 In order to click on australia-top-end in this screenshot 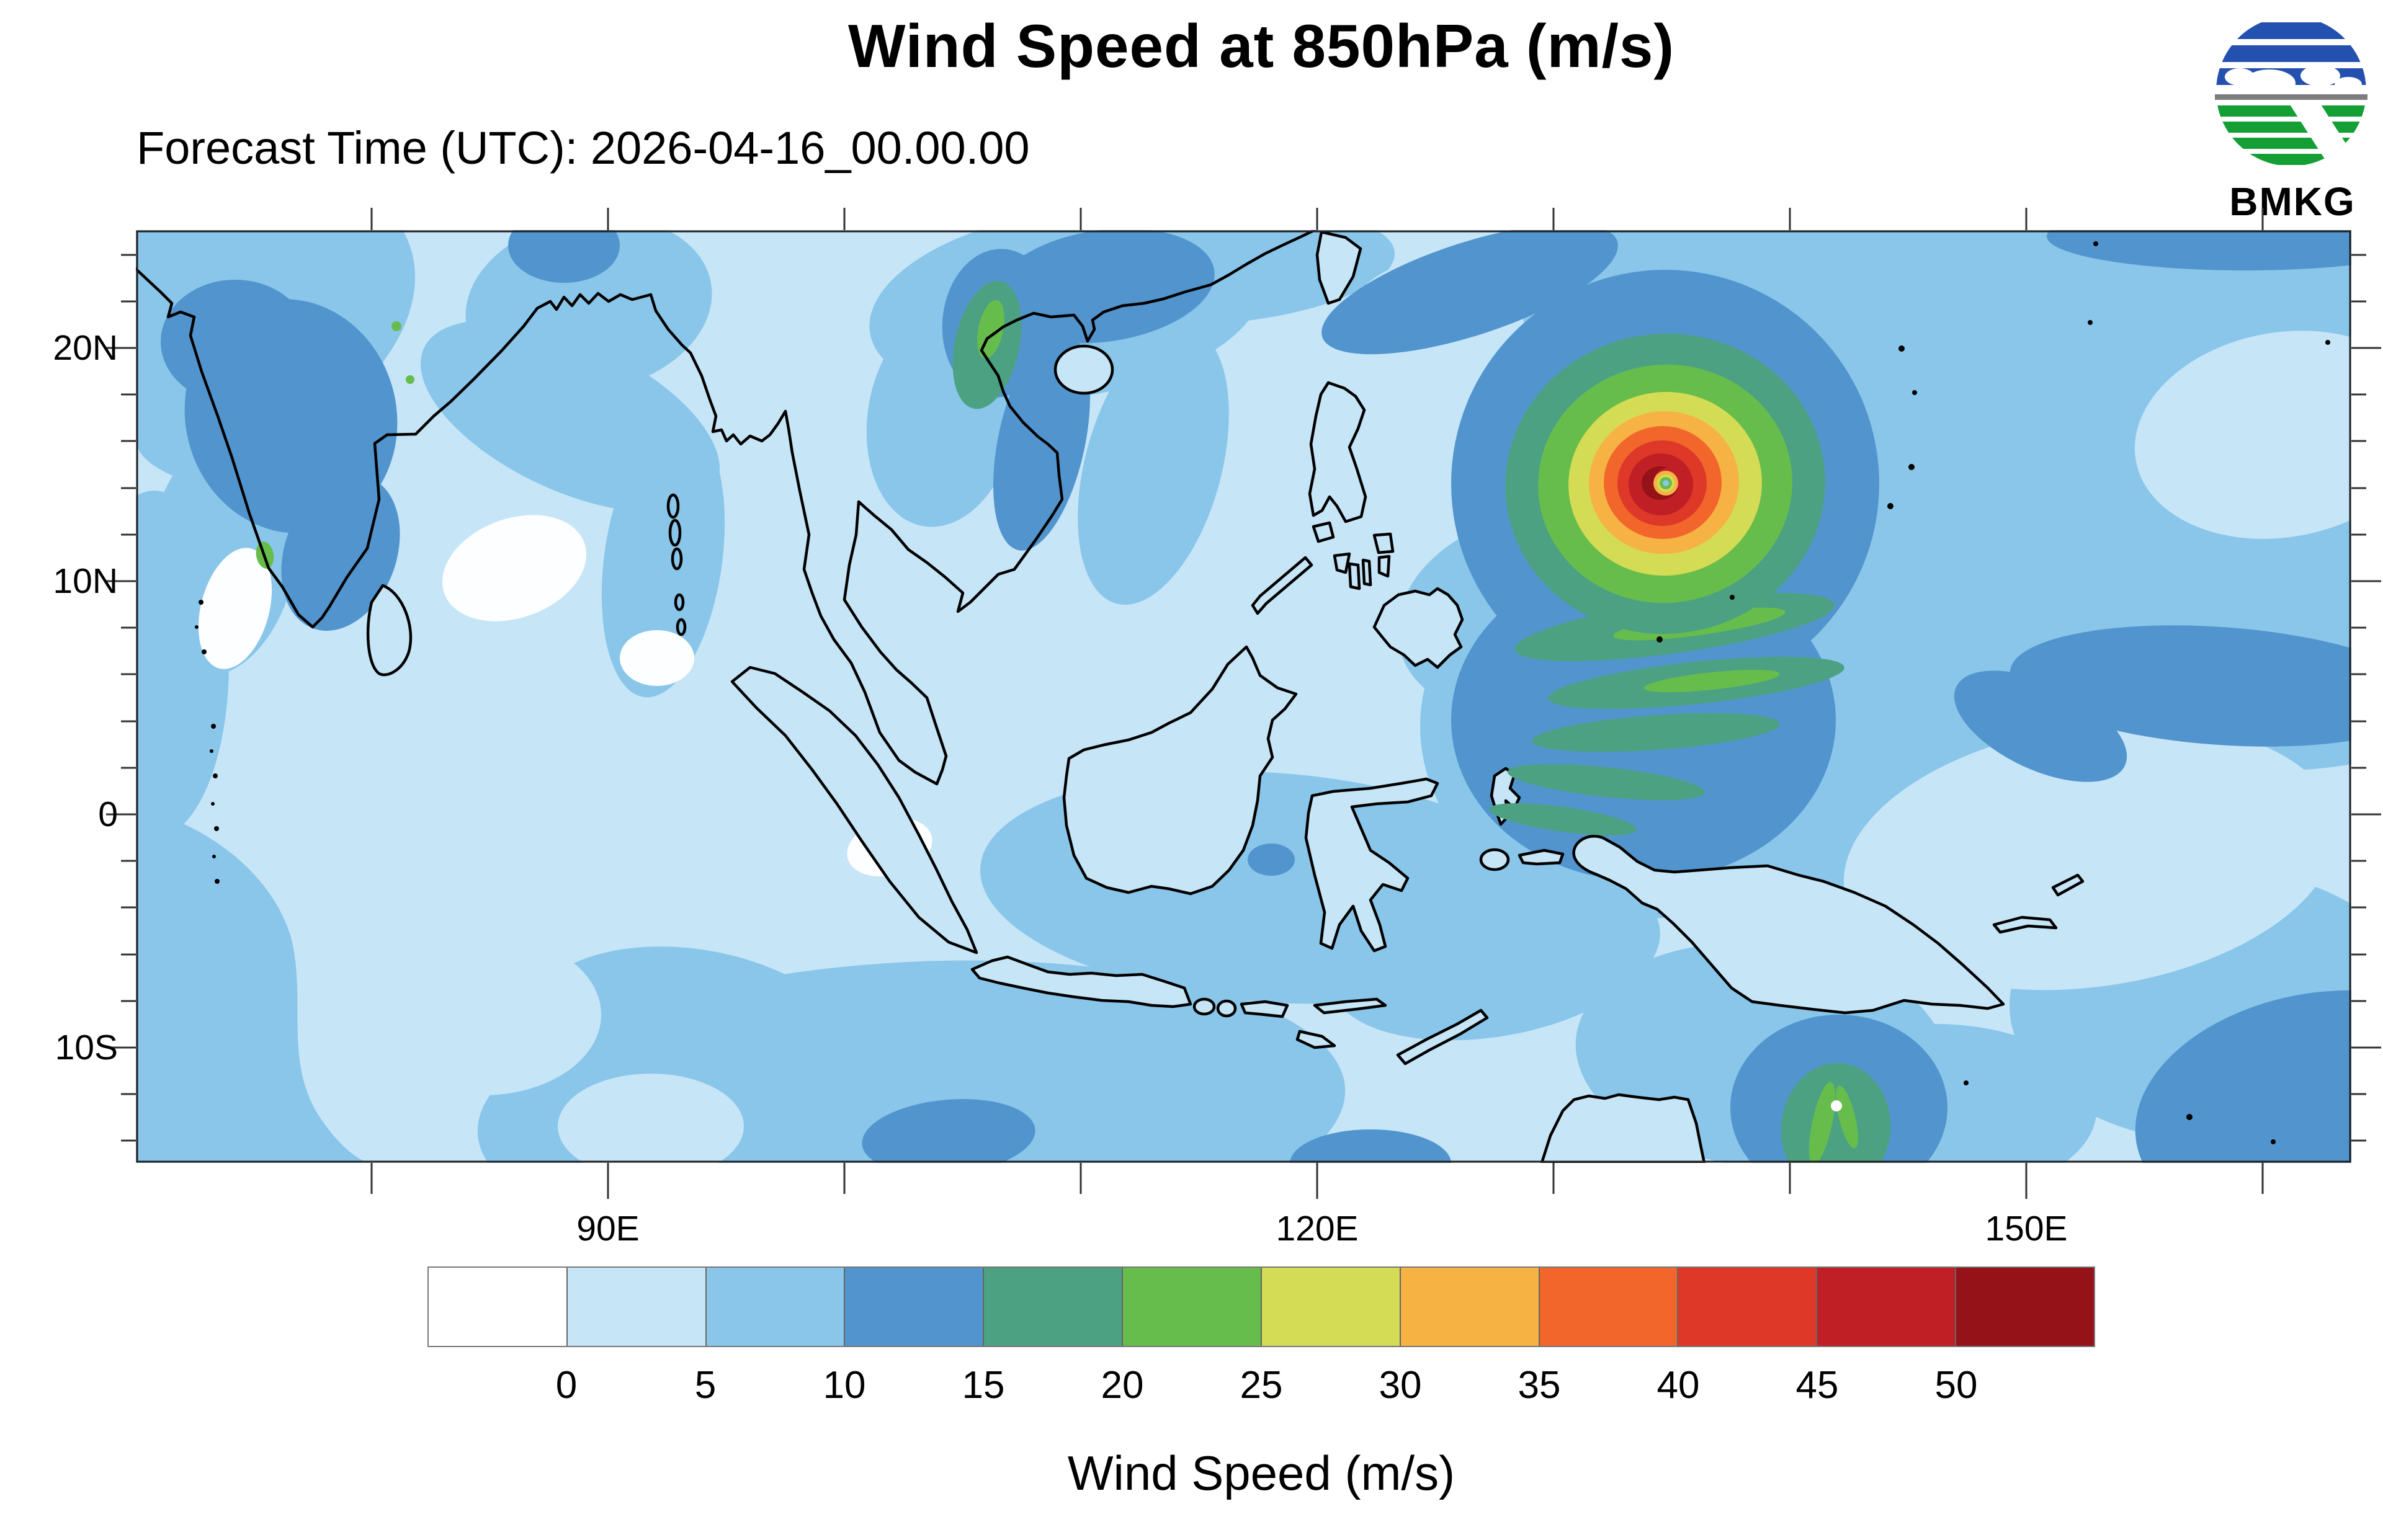, I will do `click(1623, 1128)`.